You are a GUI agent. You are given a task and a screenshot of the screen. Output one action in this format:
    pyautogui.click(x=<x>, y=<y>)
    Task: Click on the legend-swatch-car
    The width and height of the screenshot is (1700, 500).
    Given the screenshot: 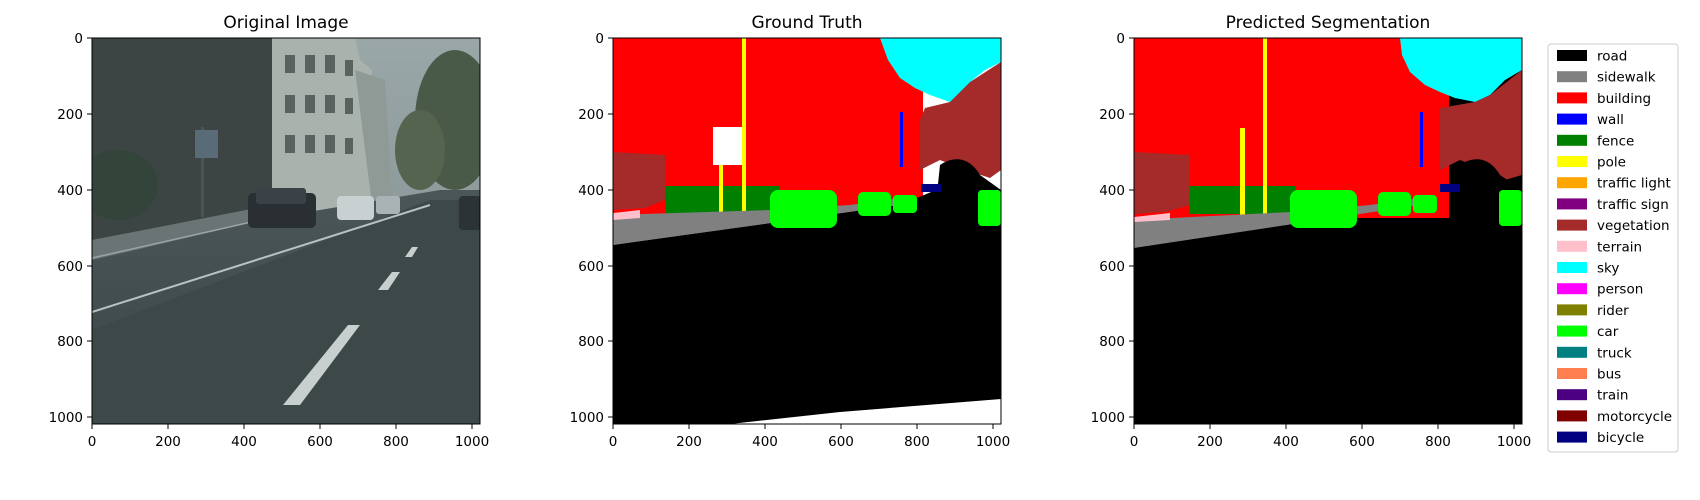 What is the action you would take?
    pyautogui.click(x=1572, y=331)
    